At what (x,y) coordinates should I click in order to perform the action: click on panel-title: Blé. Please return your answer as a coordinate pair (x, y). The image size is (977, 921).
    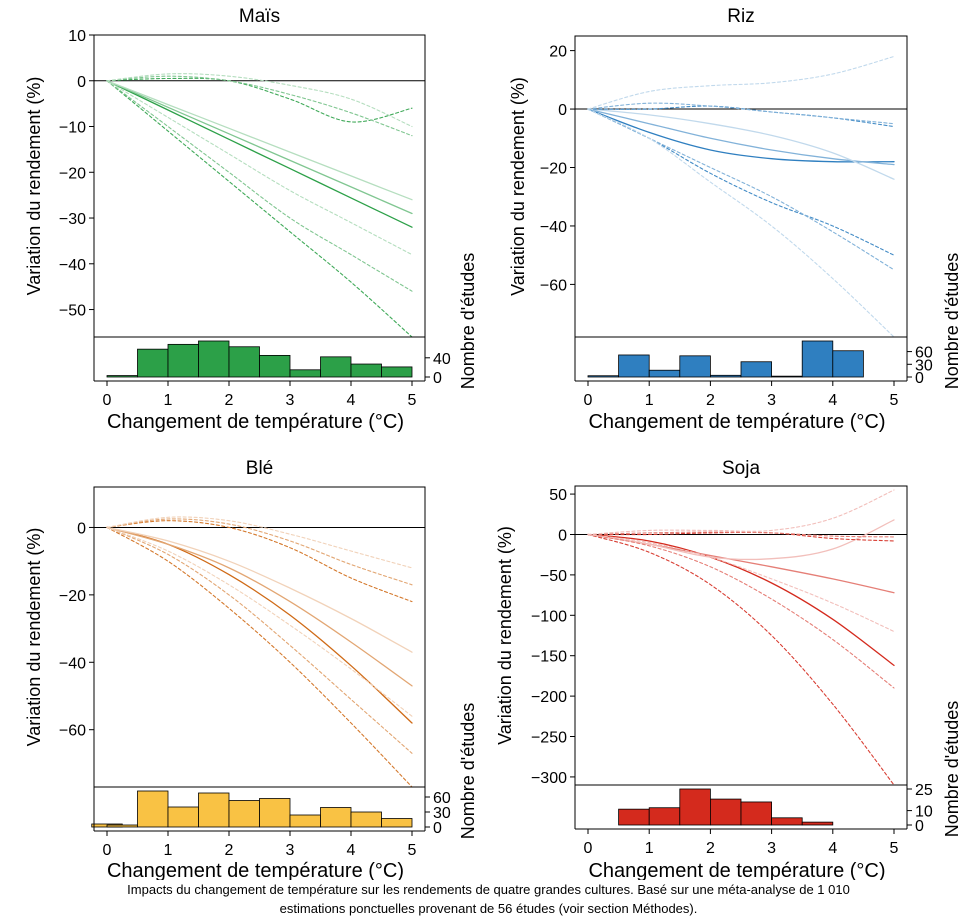
    Looking at the image, I should click on (259, 468).